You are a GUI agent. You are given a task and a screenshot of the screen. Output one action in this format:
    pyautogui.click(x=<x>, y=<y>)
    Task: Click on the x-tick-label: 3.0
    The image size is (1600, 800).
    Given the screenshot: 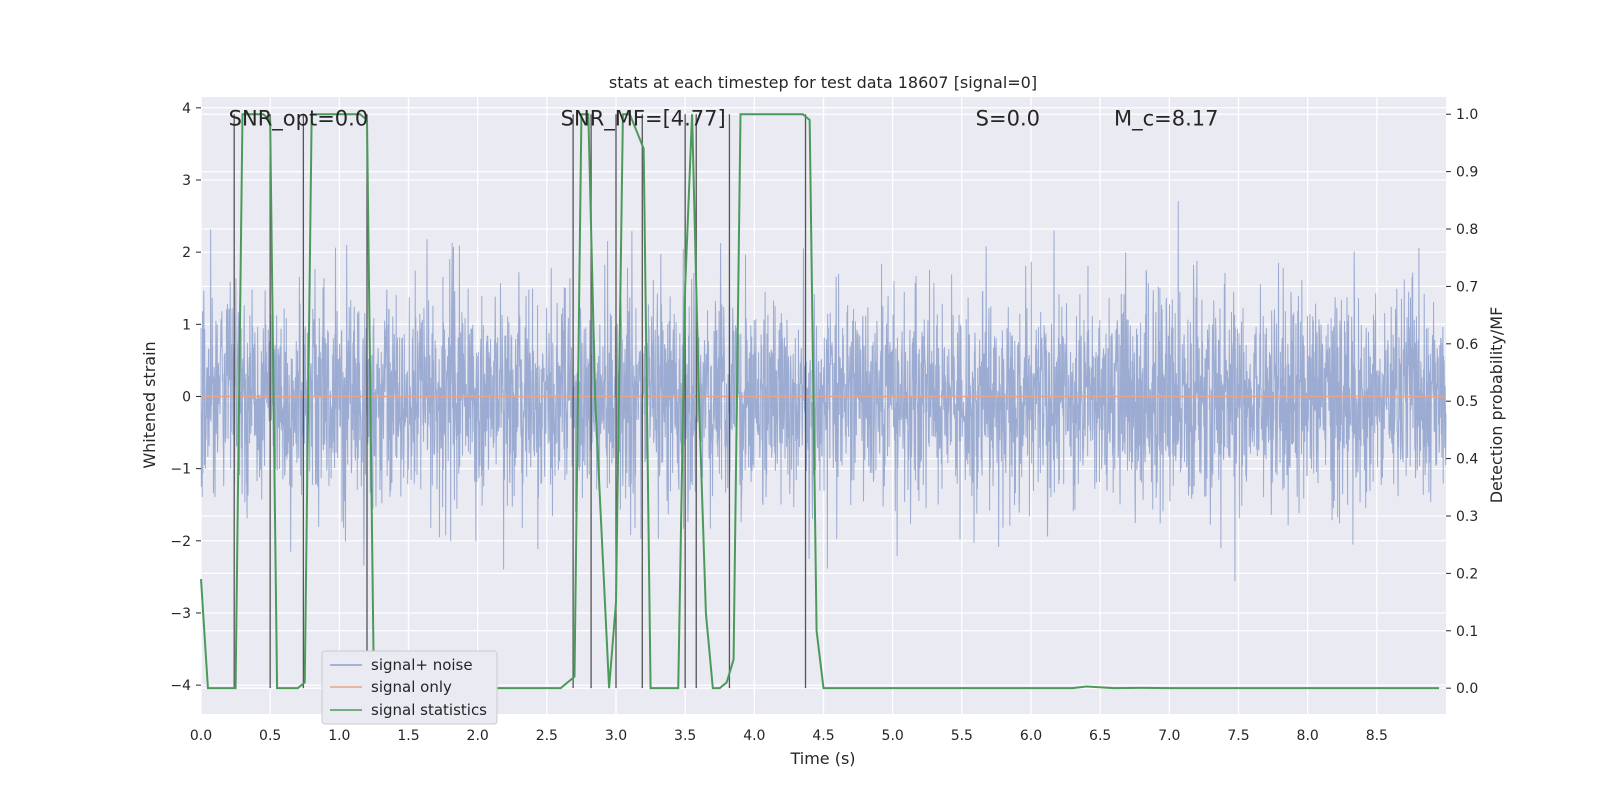 What is the action you would take?
    pyautogui.click(x=616, y=736)
    